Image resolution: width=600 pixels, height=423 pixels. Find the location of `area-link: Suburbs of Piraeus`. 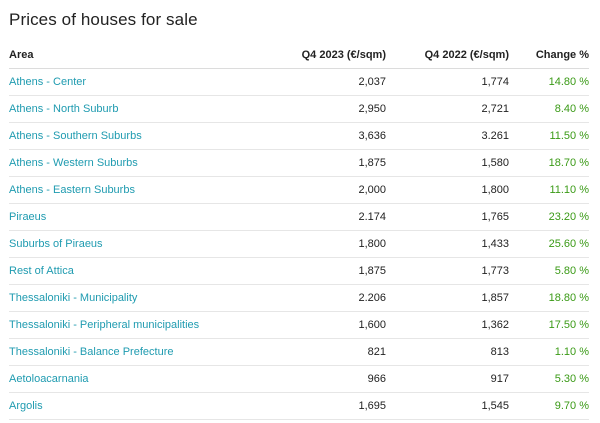

area-link: Suburbs of Piraeus is located at coordinates (134, 244).